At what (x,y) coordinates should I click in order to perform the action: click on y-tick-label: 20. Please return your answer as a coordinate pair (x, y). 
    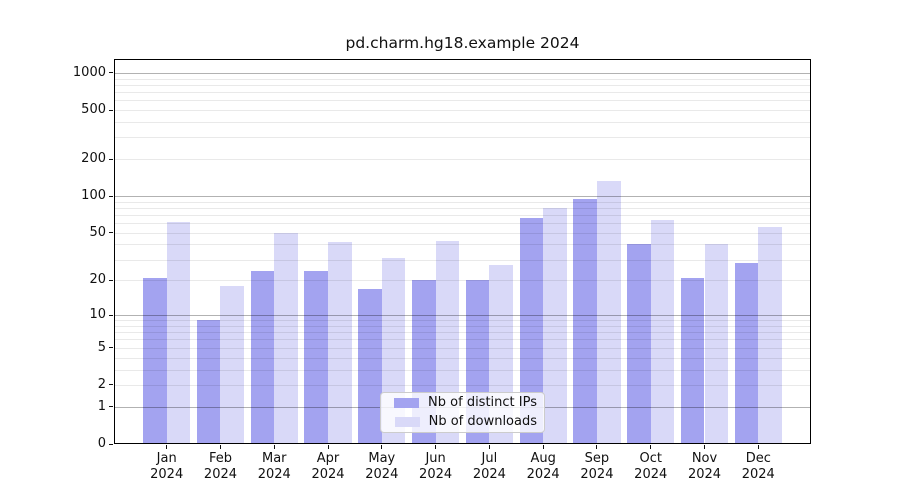
    Looking at the image, I should click on (97, 280).